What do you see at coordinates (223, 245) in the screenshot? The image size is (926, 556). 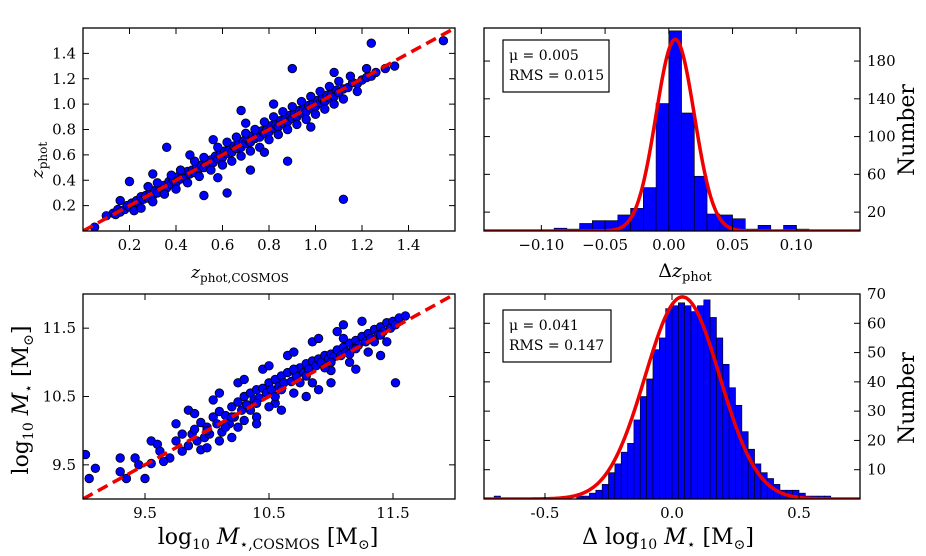 I see `x-tick-label: 0.6` at bounding box center [223, 245].